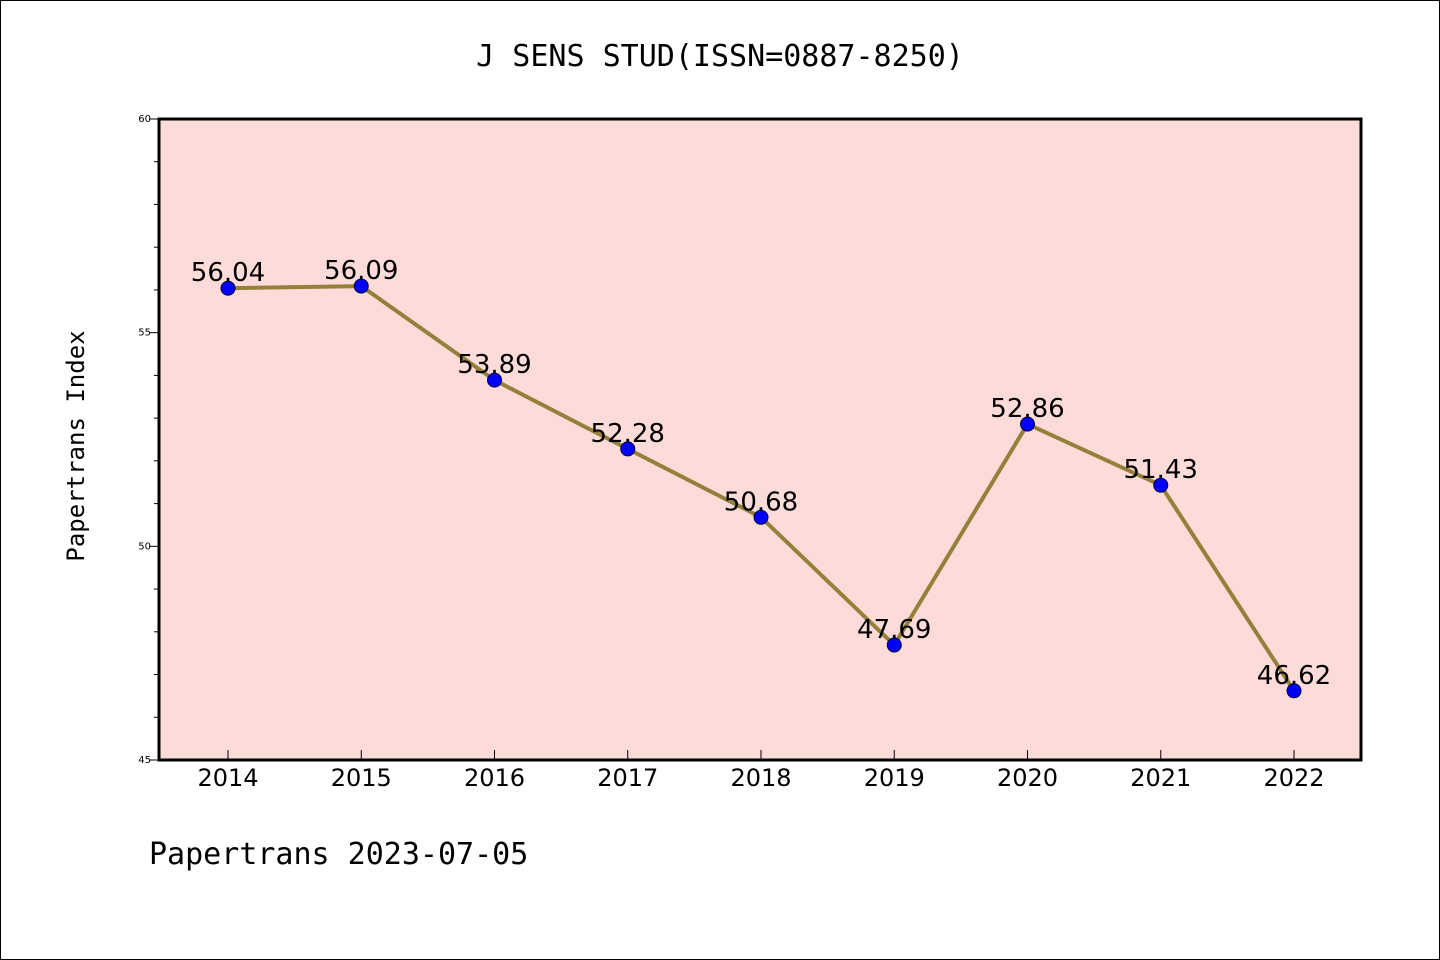 The height and width of the screenshot is (960, 1440). What do you see at coordinates (1294, 676) in the screenshot?
I see `data-label: 46.62` at bounding box center [1294, 676].